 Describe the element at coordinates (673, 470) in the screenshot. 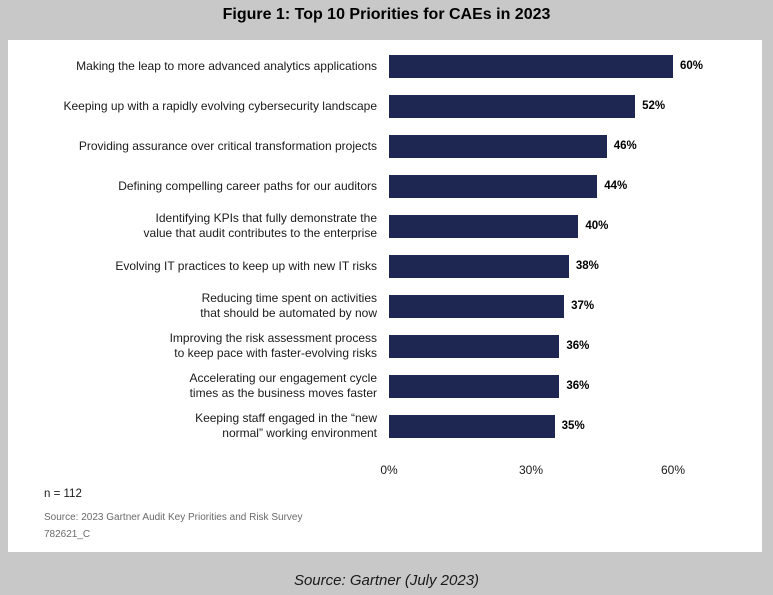

I see `x-tick-label: 60%` at that location.